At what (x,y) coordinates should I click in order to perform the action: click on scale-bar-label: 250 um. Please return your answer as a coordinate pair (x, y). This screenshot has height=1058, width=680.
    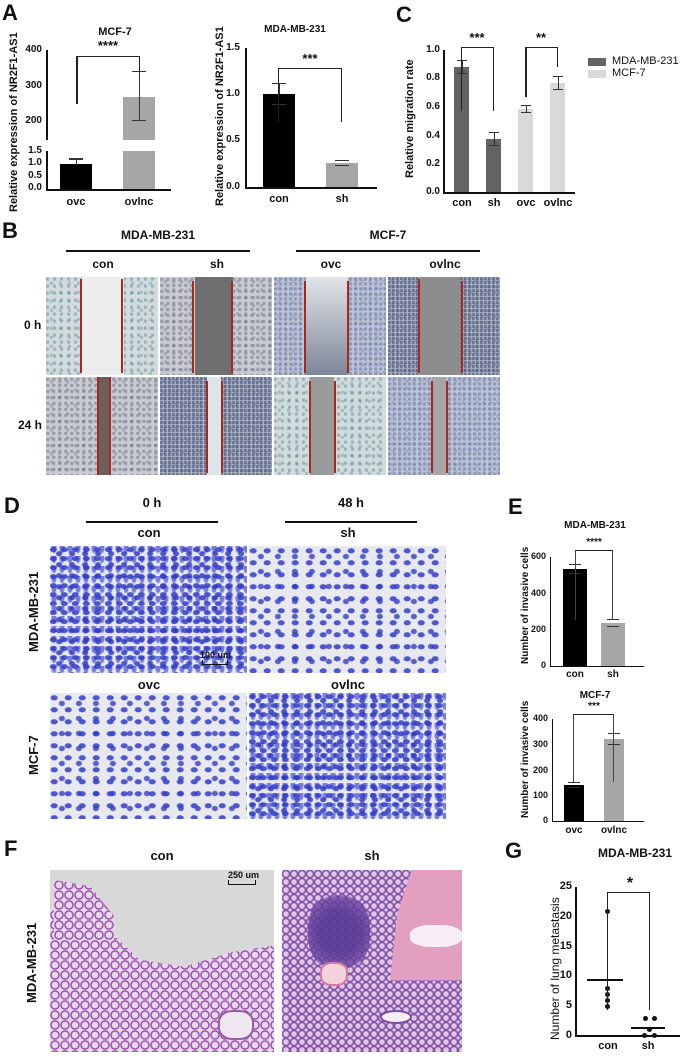
    Looking at the image, I should click on (244, 875).